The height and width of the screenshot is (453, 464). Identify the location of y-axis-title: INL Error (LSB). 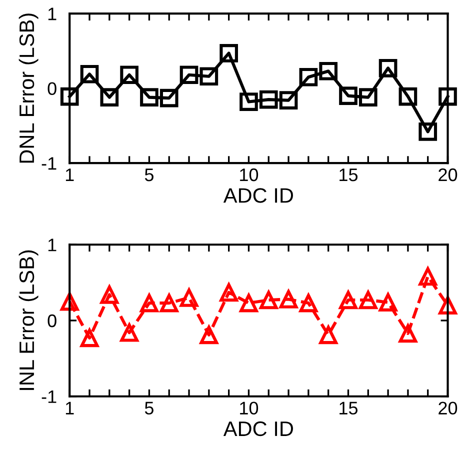
(28, 320).